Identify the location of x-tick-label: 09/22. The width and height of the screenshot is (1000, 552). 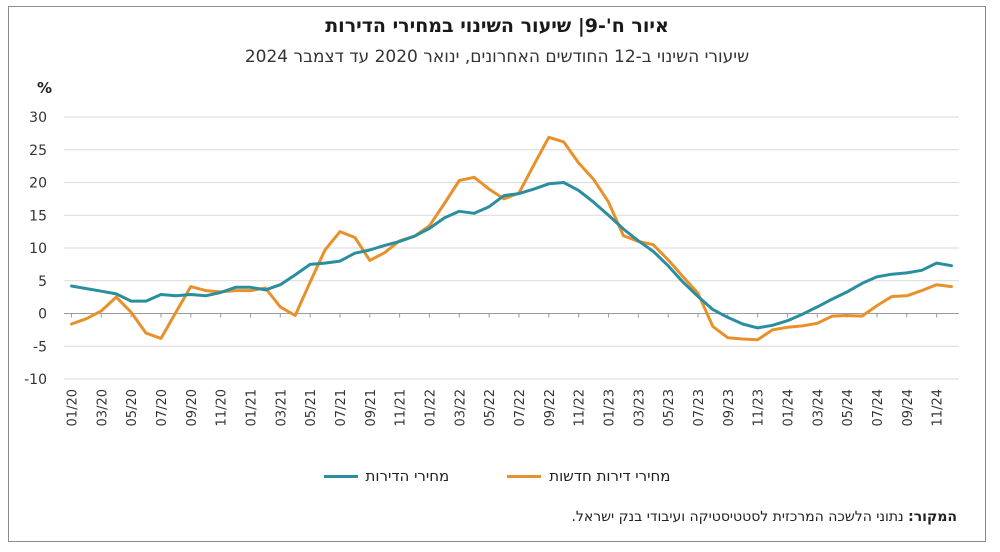
(550, 407).